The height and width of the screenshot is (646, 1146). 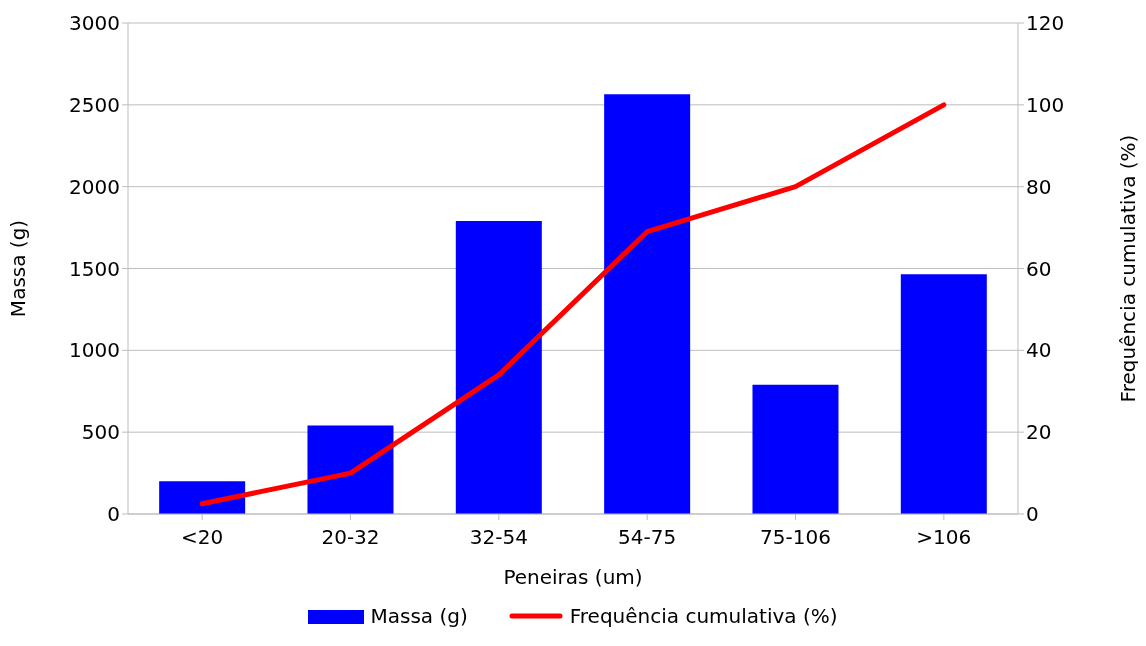 I want to click on x-tick-label: 32-54, so click(x=498, y=537).